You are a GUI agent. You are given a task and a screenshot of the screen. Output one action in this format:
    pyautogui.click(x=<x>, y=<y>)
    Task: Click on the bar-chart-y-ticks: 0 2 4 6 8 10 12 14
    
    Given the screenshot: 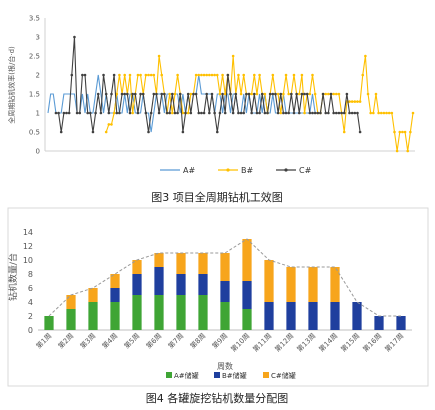 What is the action you would take?
    pyautogui.click(x=28, y=281)
    